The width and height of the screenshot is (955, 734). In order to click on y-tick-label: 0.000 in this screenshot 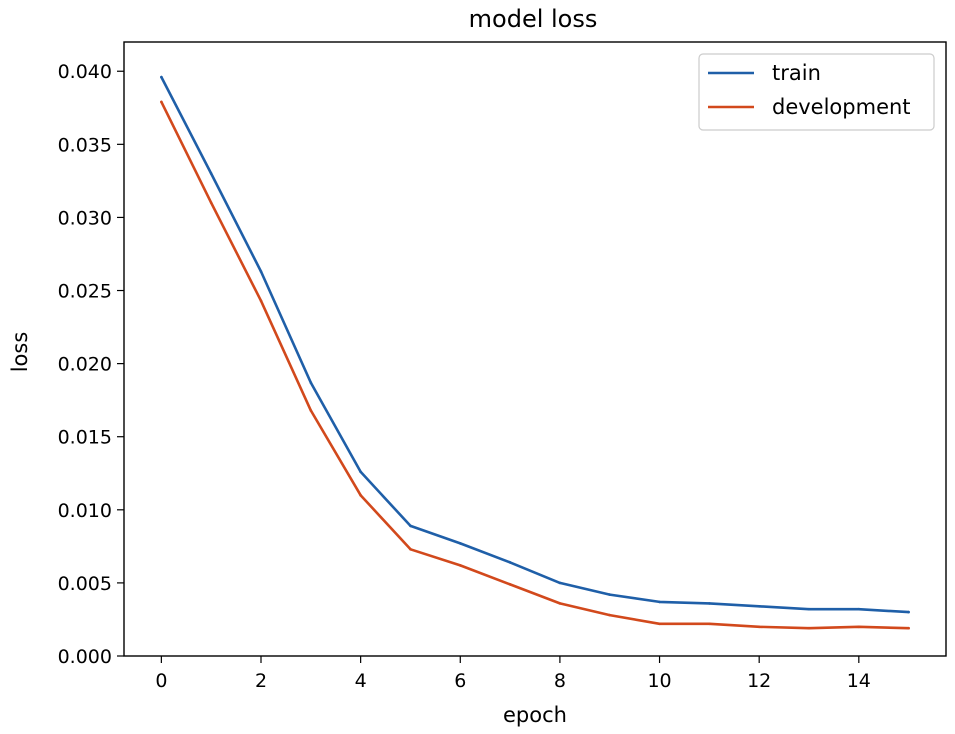, I will do `click(85, 657)`.